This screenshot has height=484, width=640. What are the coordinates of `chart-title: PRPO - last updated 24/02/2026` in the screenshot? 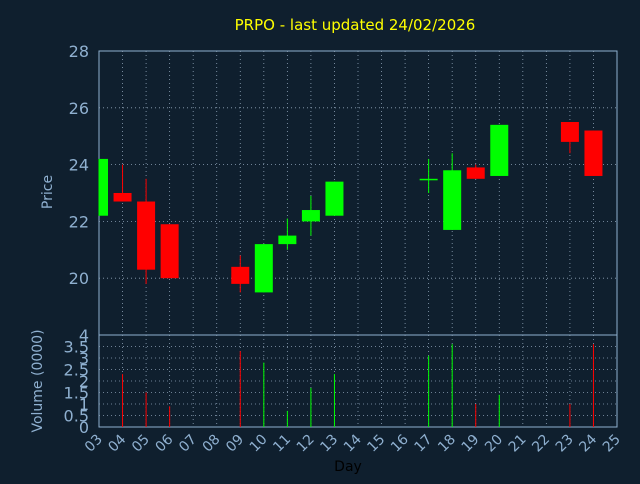 It's located at (355, 25).